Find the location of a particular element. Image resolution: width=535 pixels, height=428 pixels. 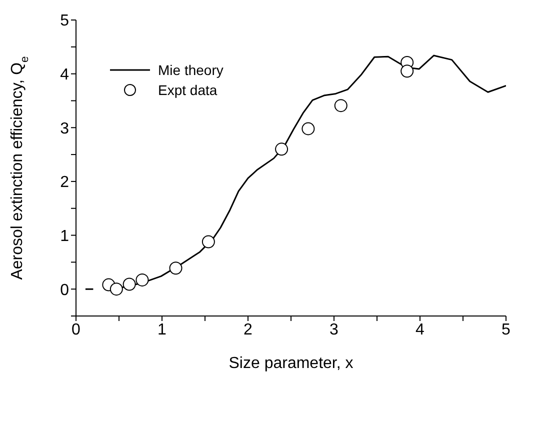

x-tick-label: 1 is located at coordinates (162, 329).